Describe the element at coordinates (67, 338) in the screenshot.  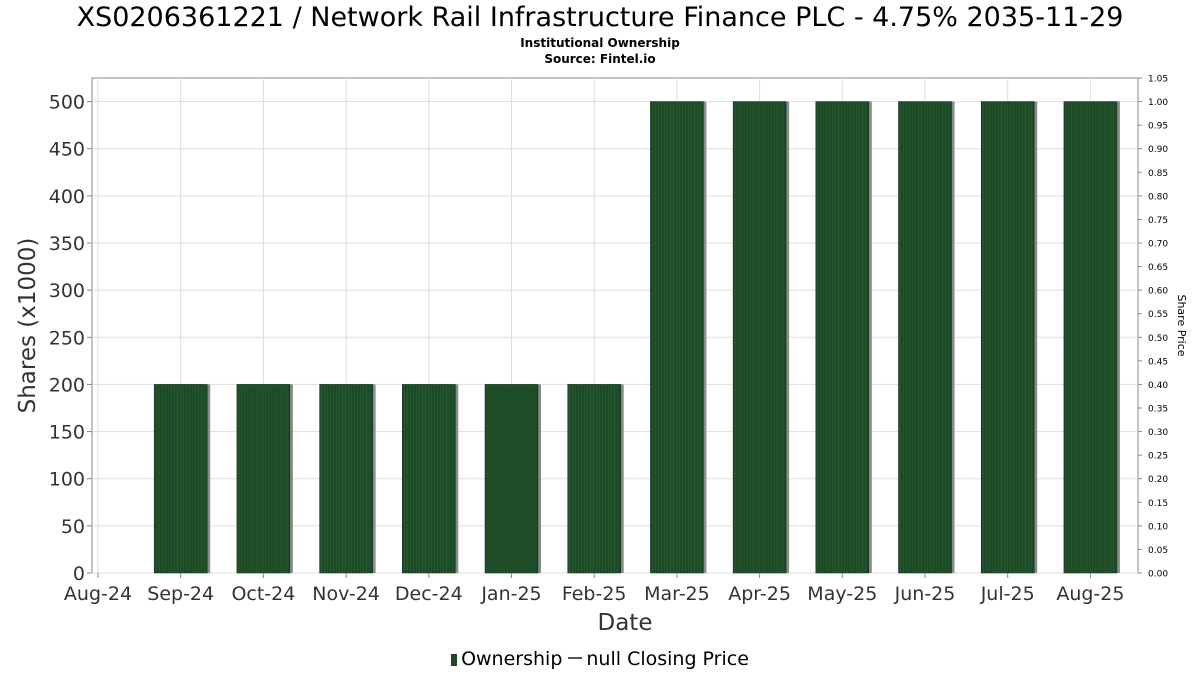
I see `y-tick-label: 250` at that location.